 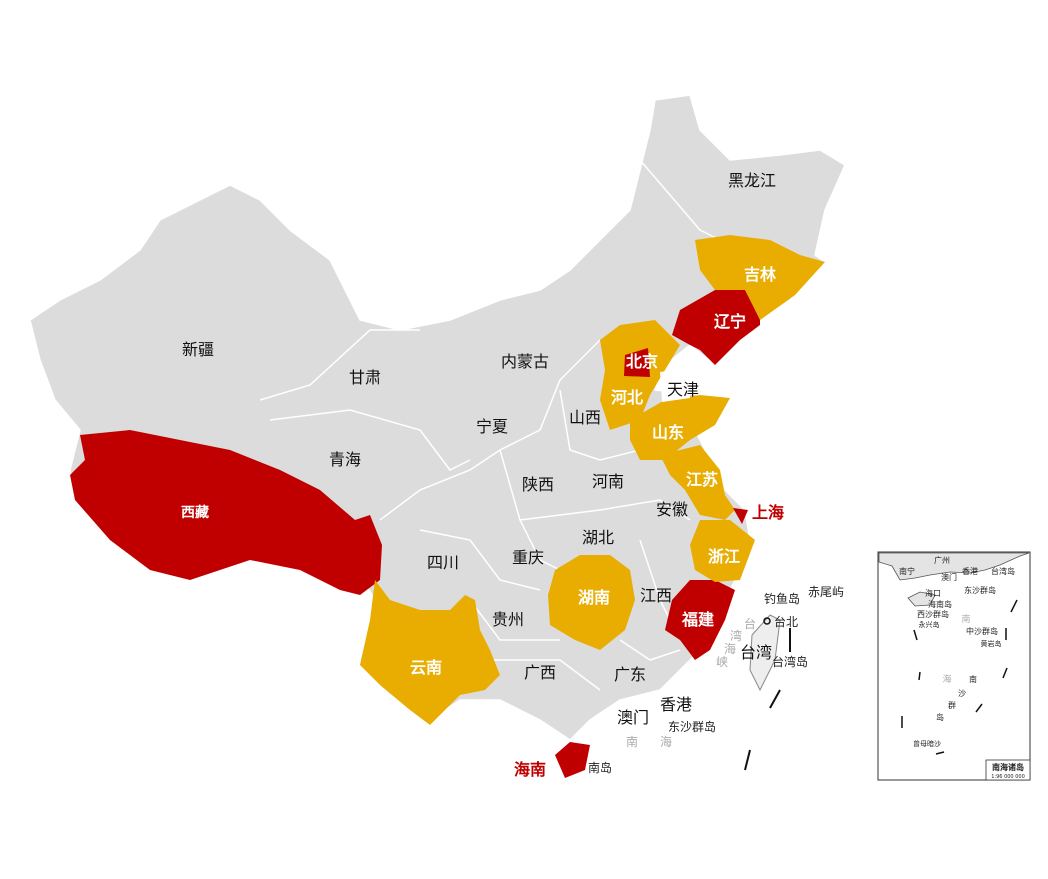 What do you see at coordinates (949, 577) in the screenshot?
I see `svg-text: 澳门` at bounding box center [949, 577].